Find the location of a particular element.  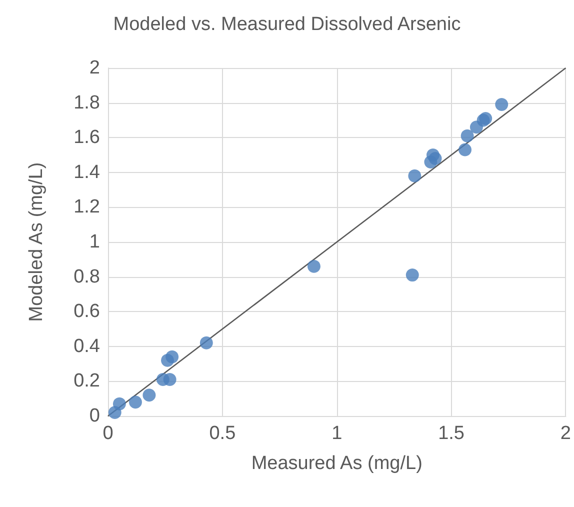

x-tick-label: 0.5 is located at coordinates (222, 433).